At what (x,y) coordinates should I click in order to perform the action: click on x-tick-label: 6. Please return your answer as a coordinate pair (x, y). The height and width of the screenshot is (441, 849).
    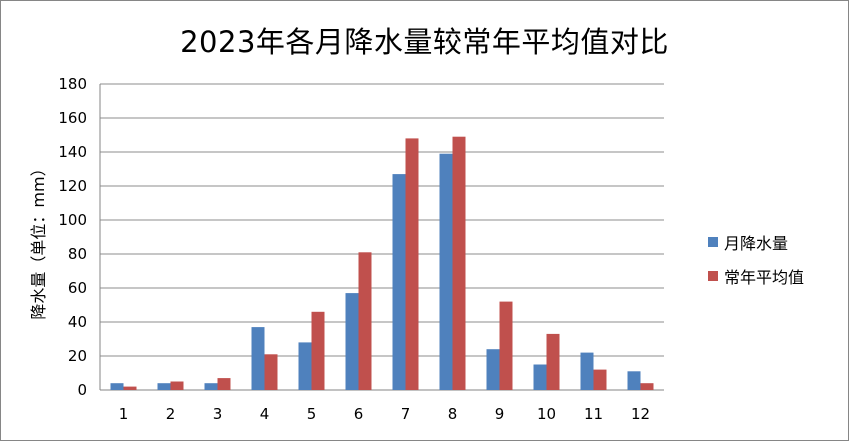
    Looking at the image, I should click on (359, 414).